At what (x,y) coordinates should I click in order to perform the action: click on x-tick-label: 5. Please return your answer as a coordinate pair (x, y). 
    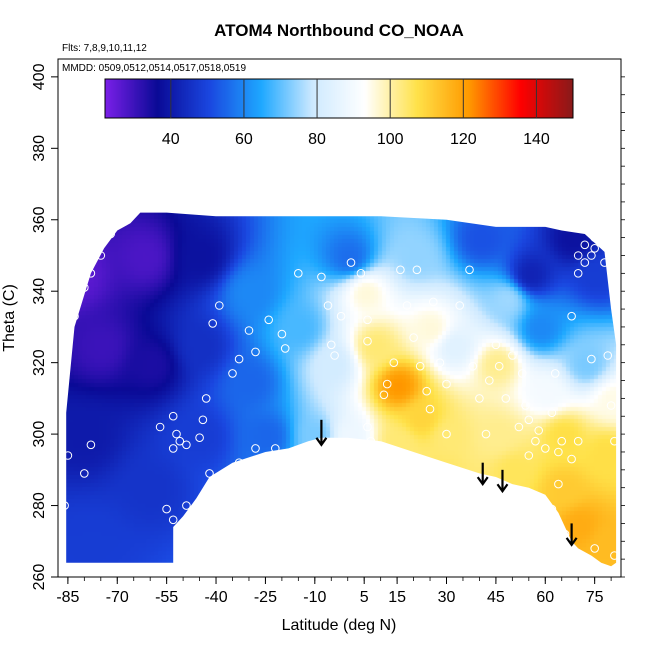
    Looking at the image, I should click on (364, 597).